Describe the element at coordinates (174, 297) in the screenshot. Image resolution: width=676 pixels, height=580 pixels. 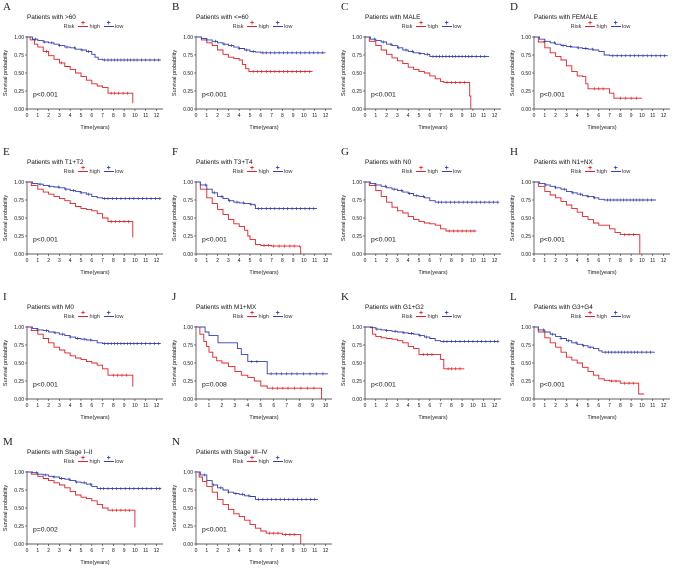
I see `panel-letter: J` at that location.